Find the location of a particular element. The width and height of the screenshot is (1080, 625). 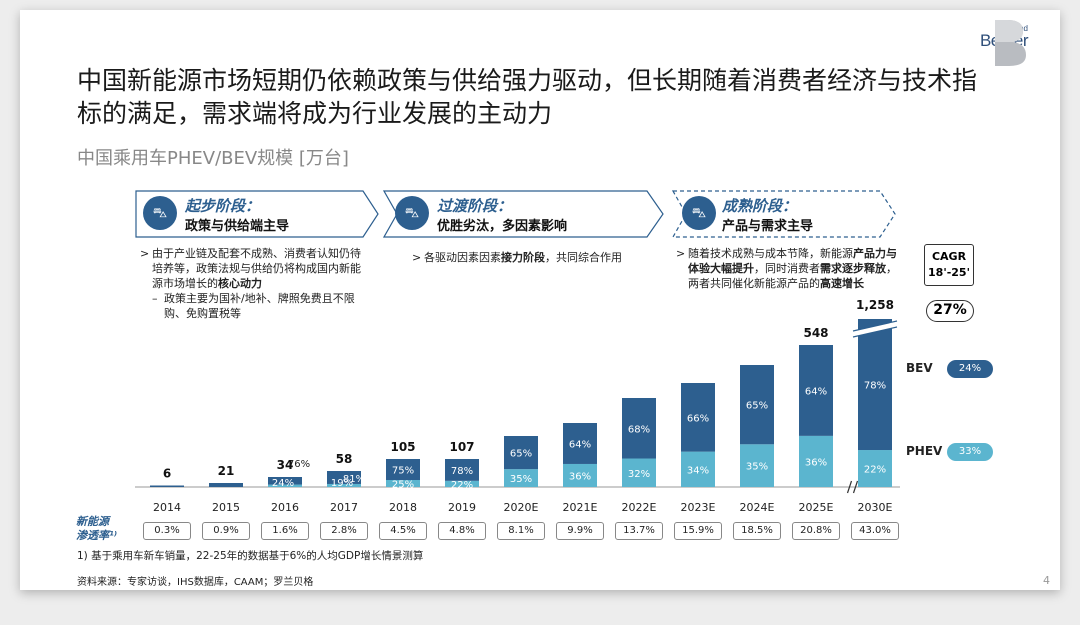

bev-cagr-pill: 24% is located at coordinates (970, 369).